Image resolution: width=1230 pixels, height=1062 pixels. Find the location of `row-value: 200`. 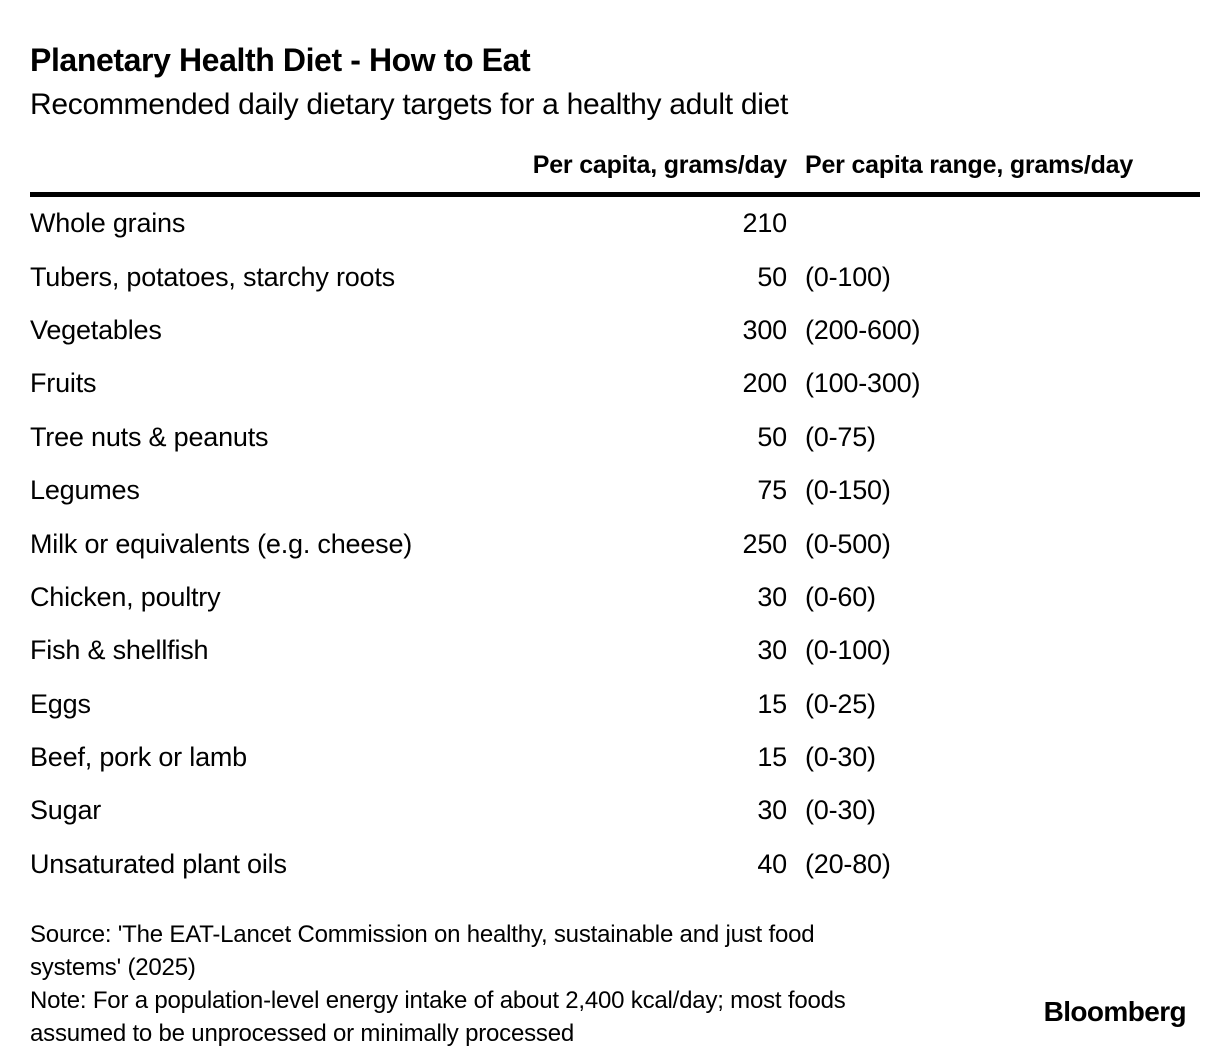

row-value: 200 is located at coordinates (765, 383).